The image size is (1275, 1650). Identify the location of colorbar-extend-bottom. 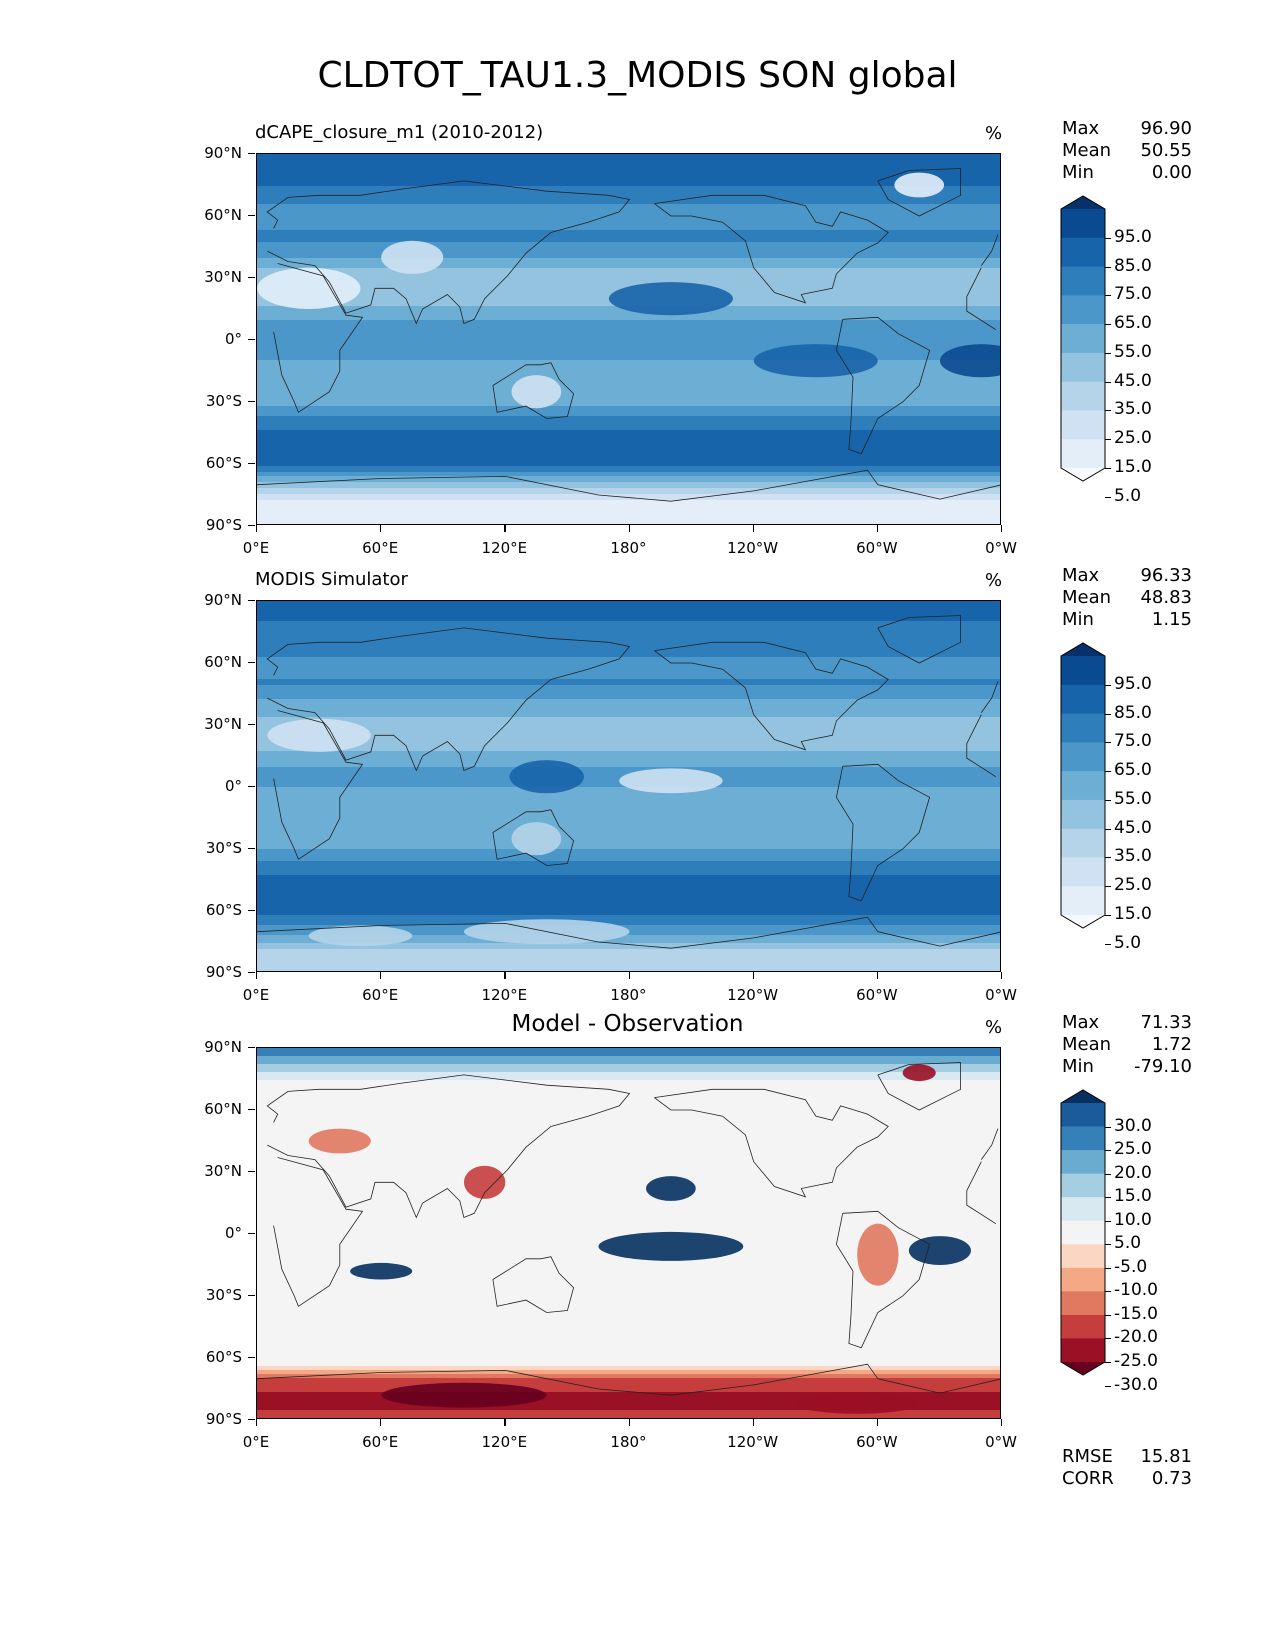
(1083, 1368).